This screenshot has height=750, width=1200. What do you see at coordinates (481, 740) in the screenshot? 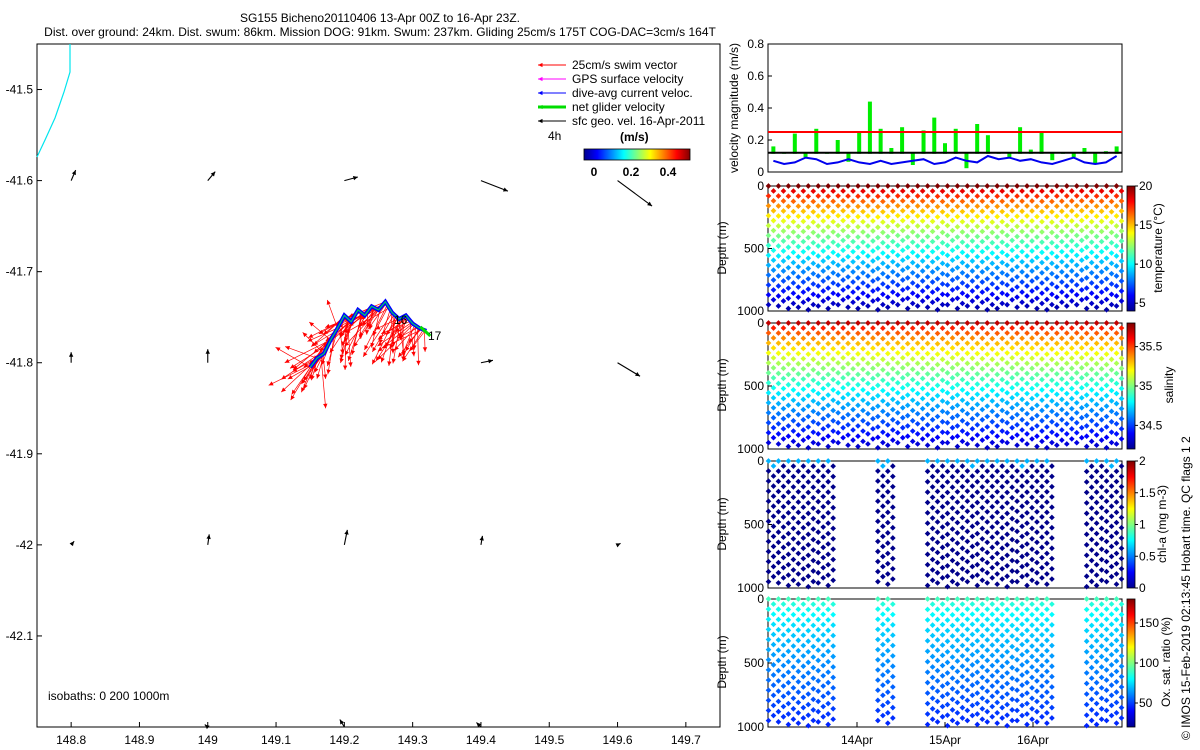
I see `map-x-tick-label-6: 149.4` at bounding box center [481, 740].